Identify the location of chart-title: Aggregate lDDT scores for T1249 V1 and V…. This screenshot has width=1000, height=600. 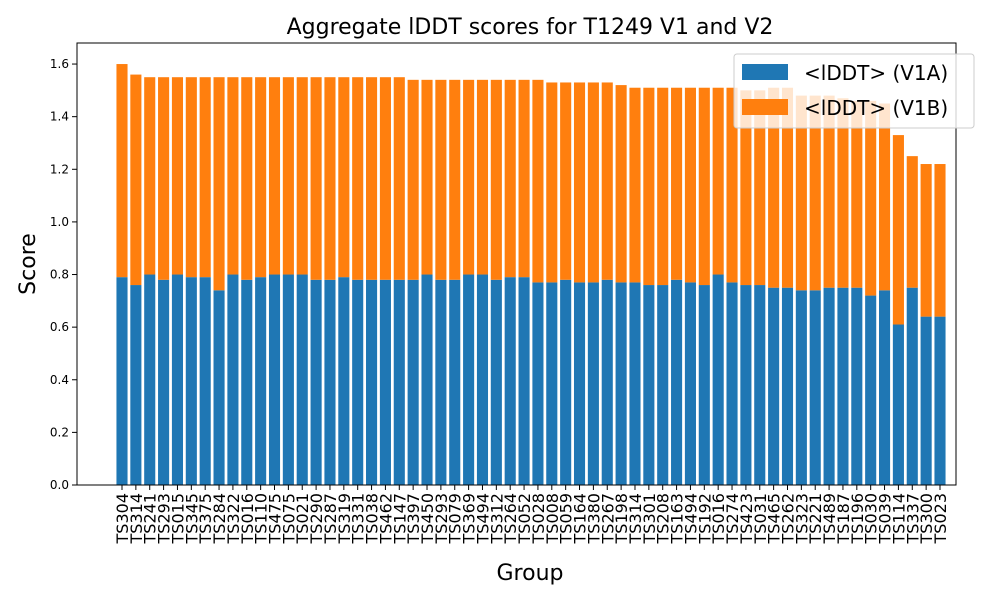
(530, 27).